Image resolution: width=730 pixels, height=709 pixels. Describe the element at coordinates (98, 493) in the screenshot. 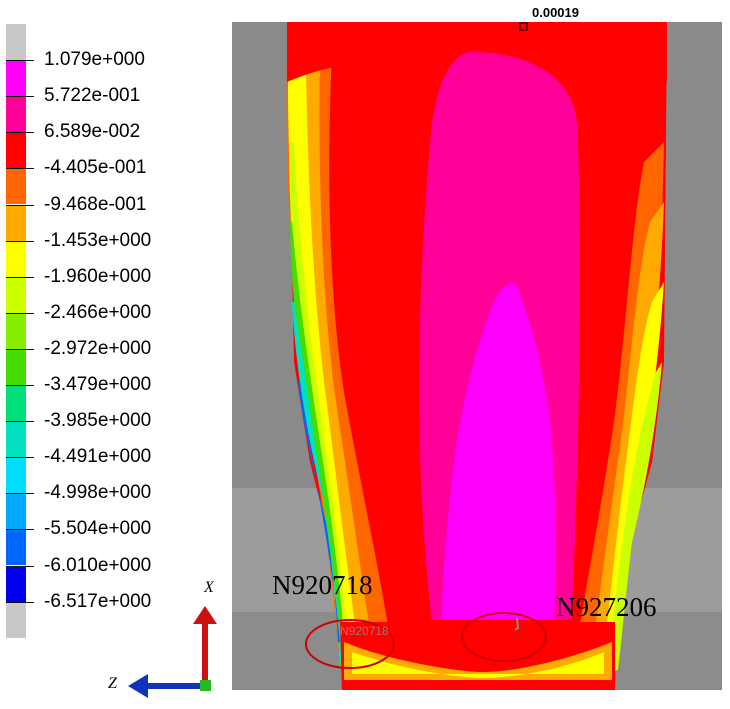

I see `legend-value-label: -4.998e+000` at that location.